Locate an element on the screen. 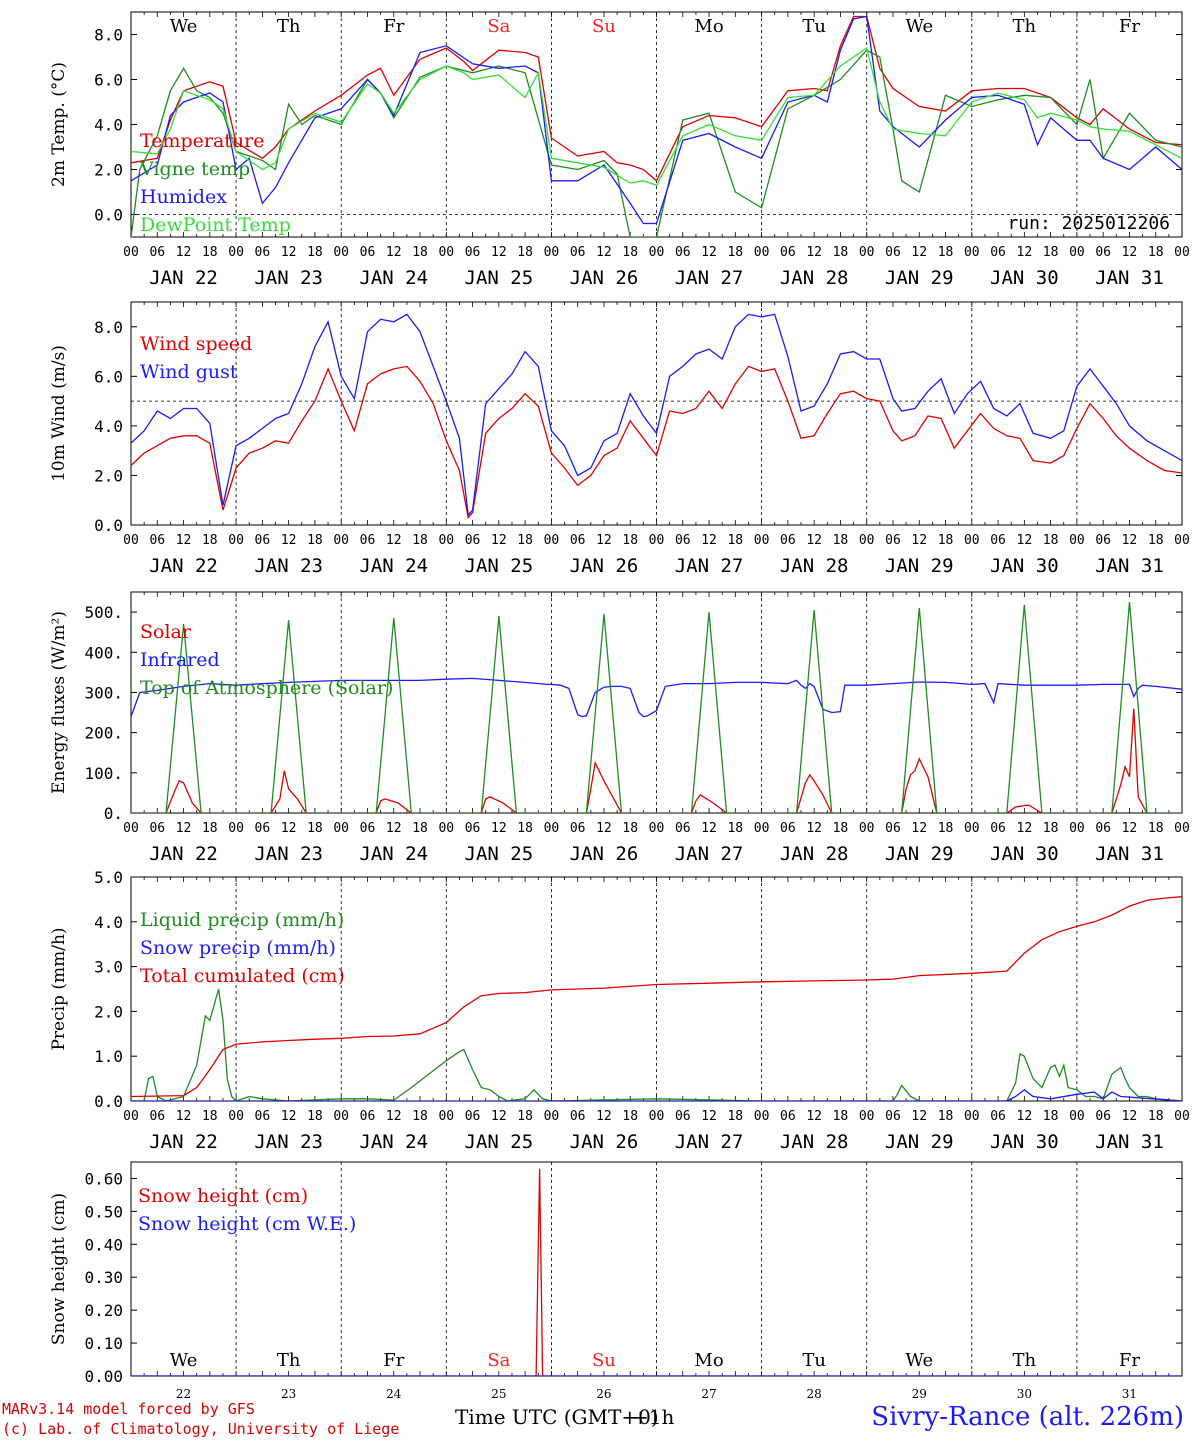  day-number-label: 29 is located at coordinates (919, 1394).